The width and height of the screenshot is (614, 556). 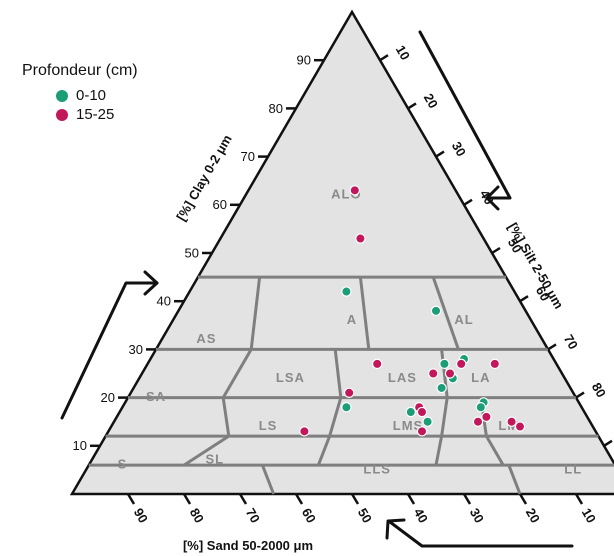 I want to click on legend-item-0-10: 0-10, so click(x=80, y=95).